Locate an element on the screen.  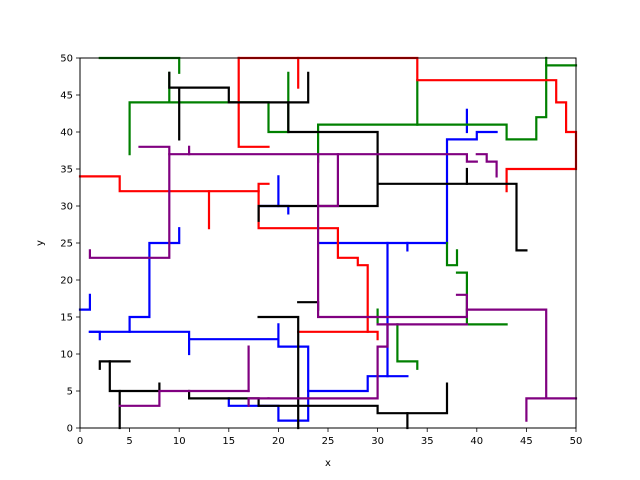
x-tick-label: 5 is located at coordinates (129, 441).